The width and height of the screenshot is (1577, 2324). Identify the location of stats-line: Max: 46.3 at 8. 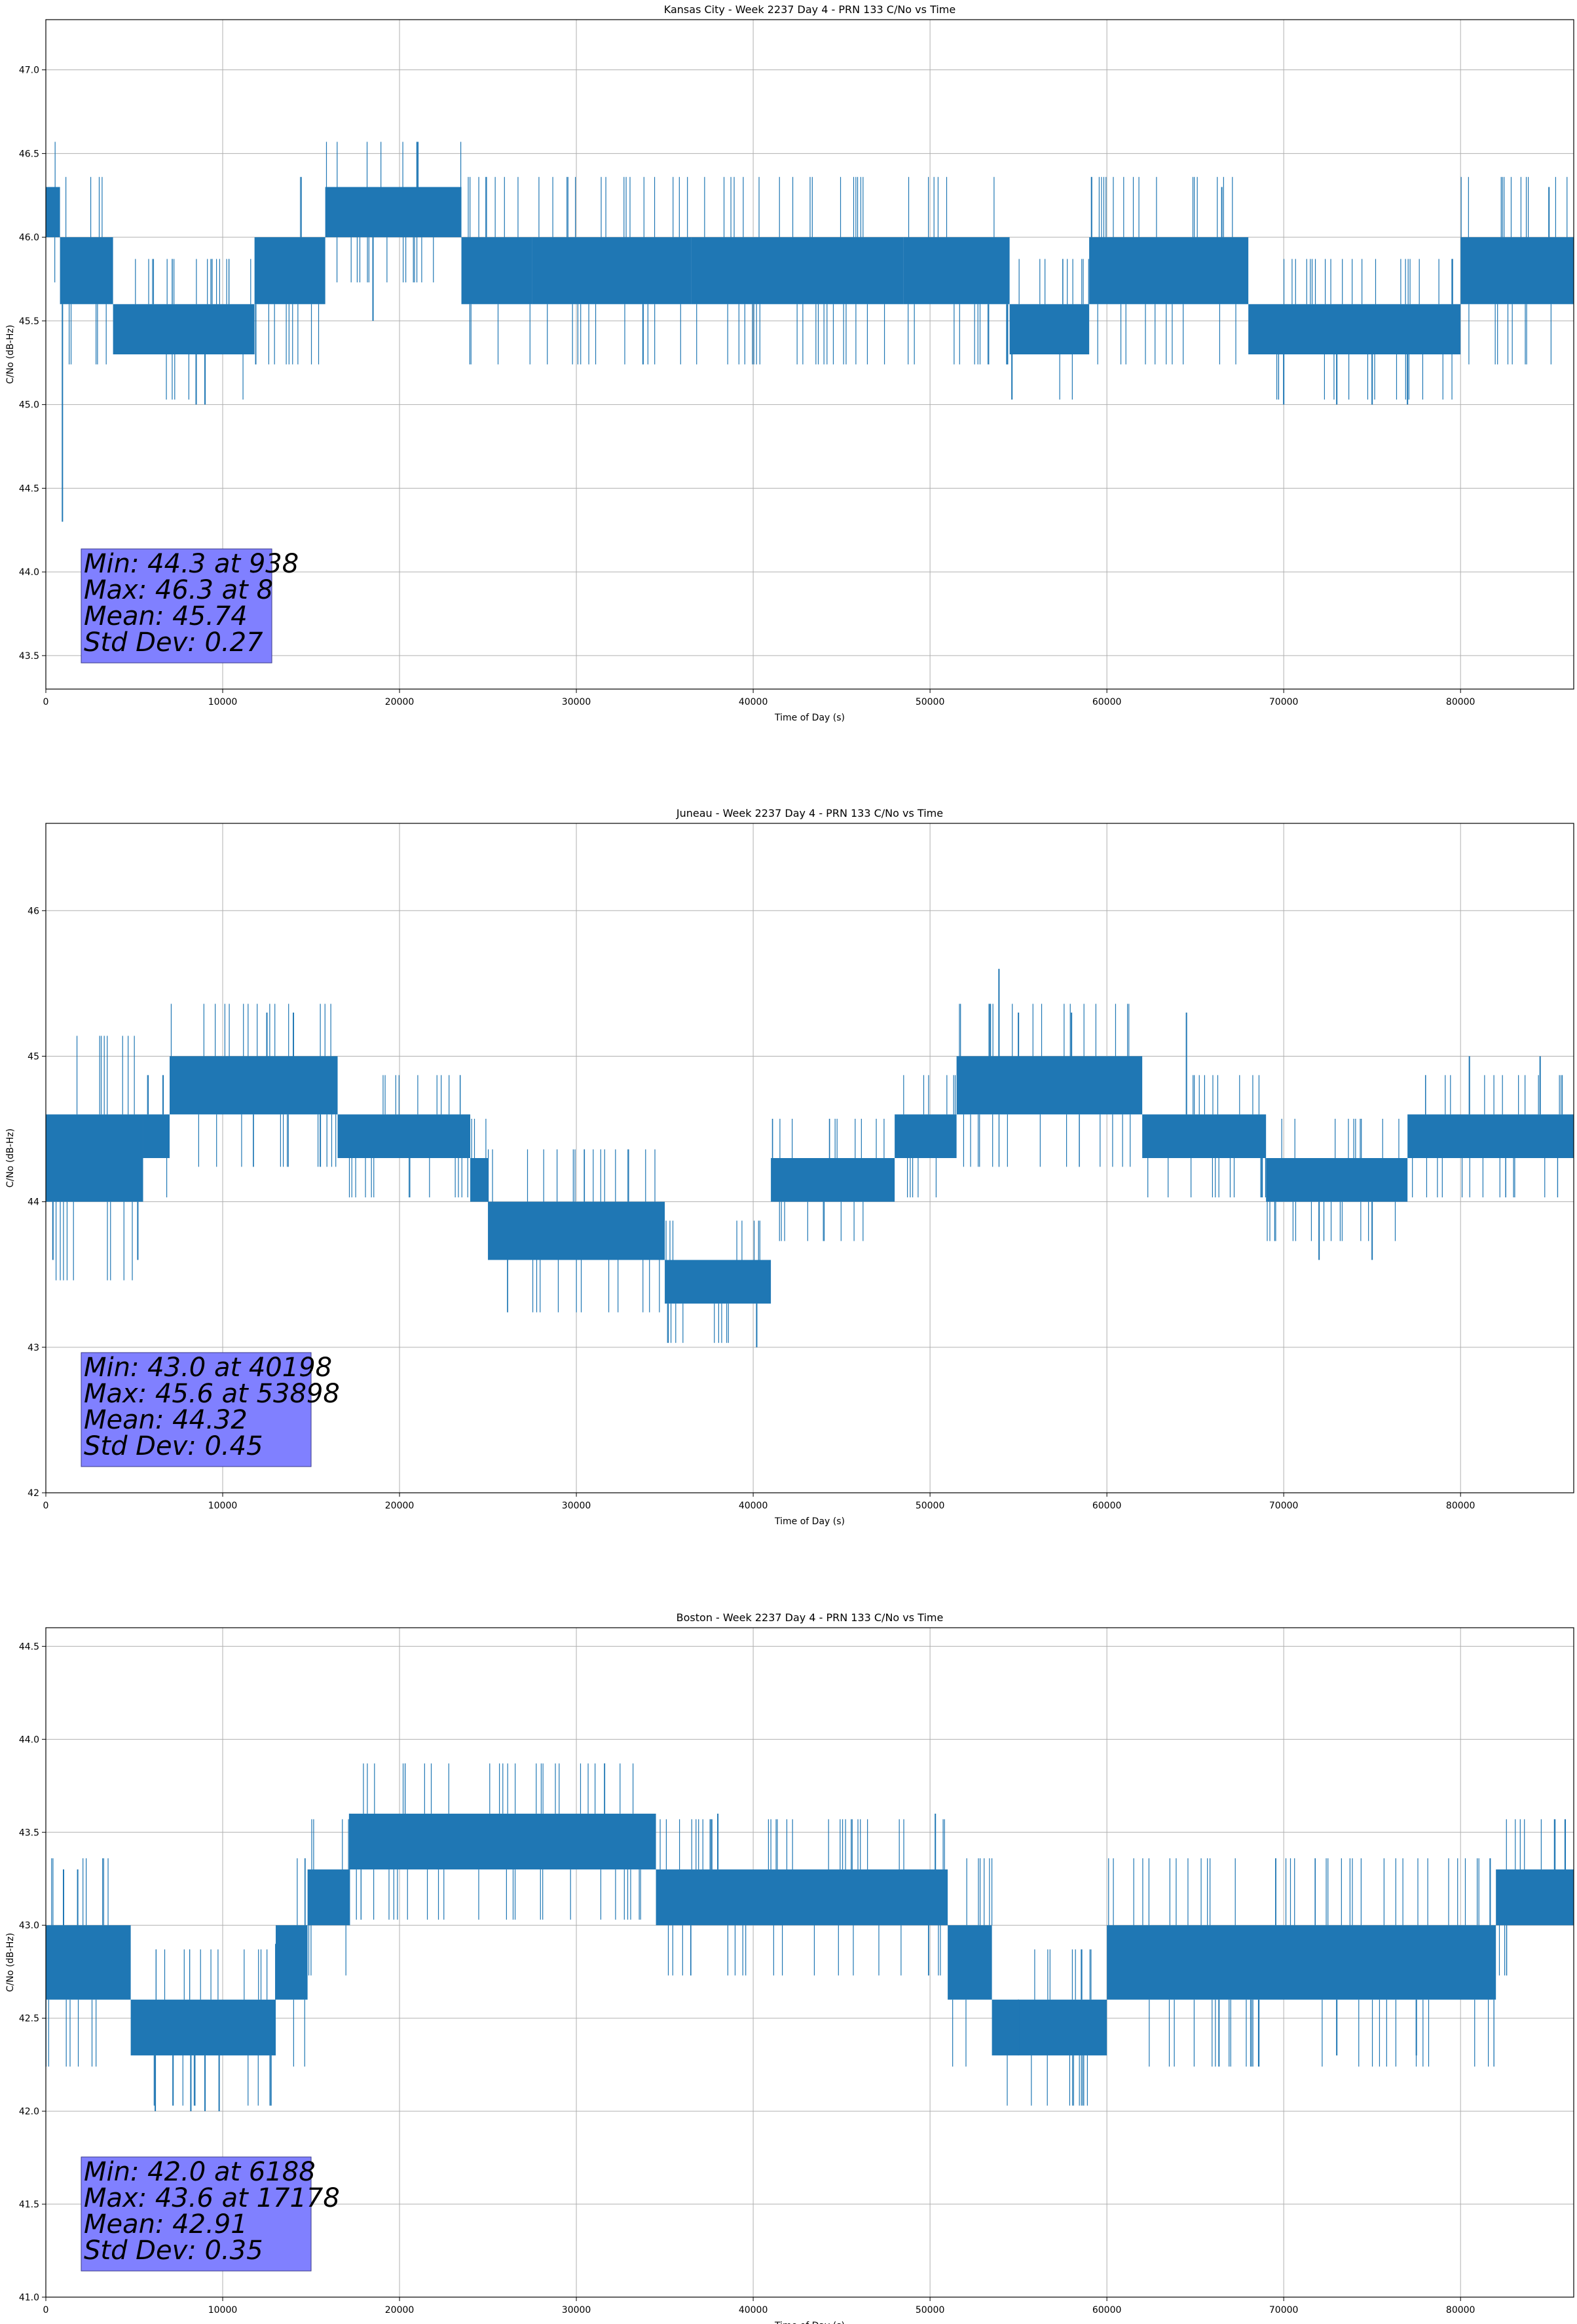
(178, 590).